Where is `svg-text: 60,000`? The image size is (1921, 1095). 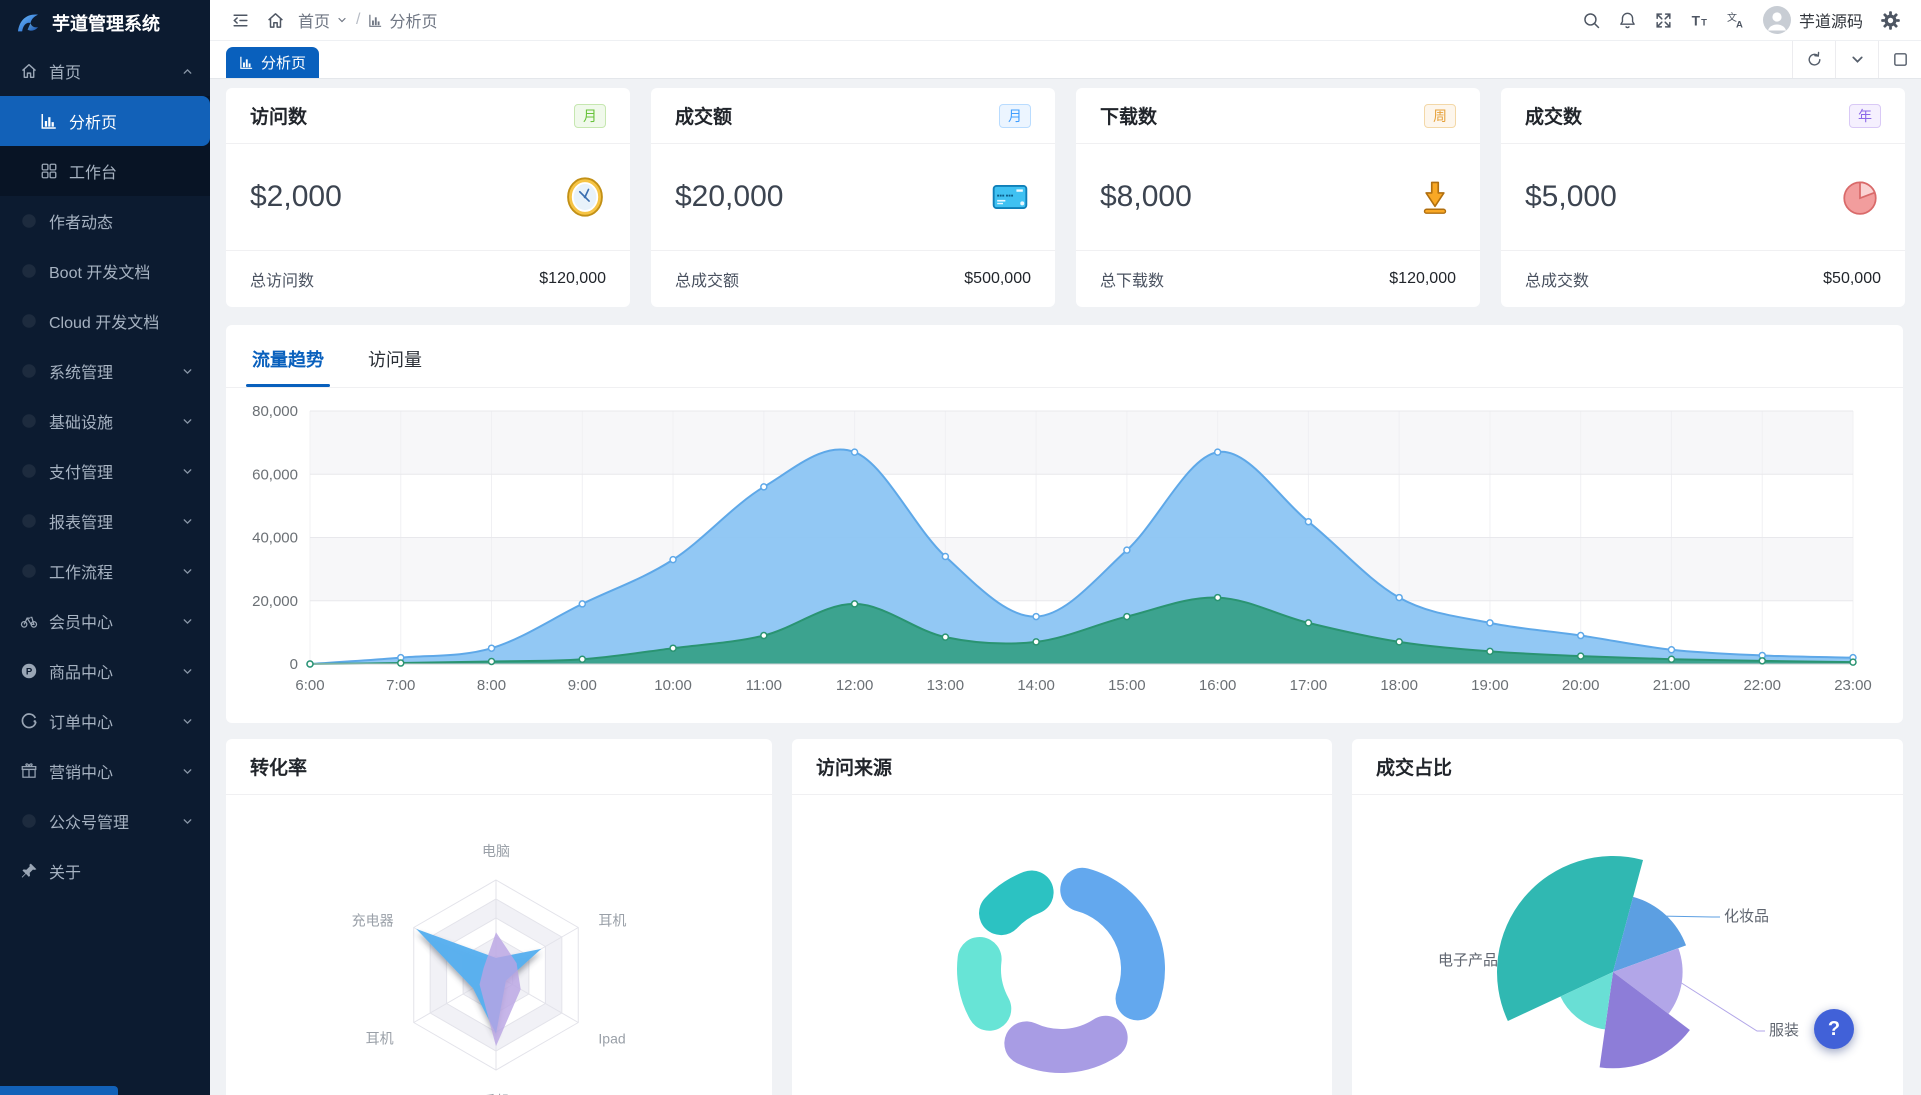 svg-text: 60,000 is located at coordinates (275, 474).